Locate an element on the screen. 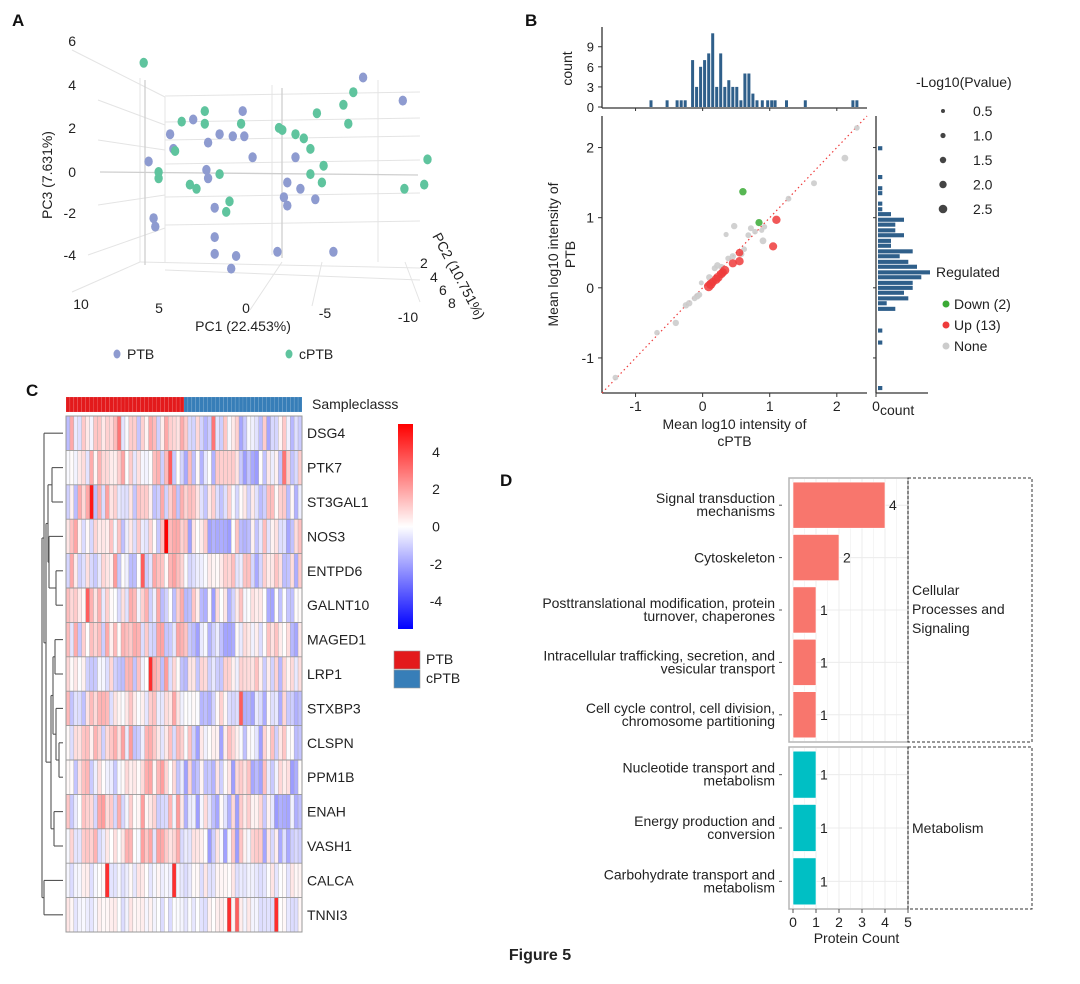  bar-value-label: 1 is located at coordinates (824, 881).